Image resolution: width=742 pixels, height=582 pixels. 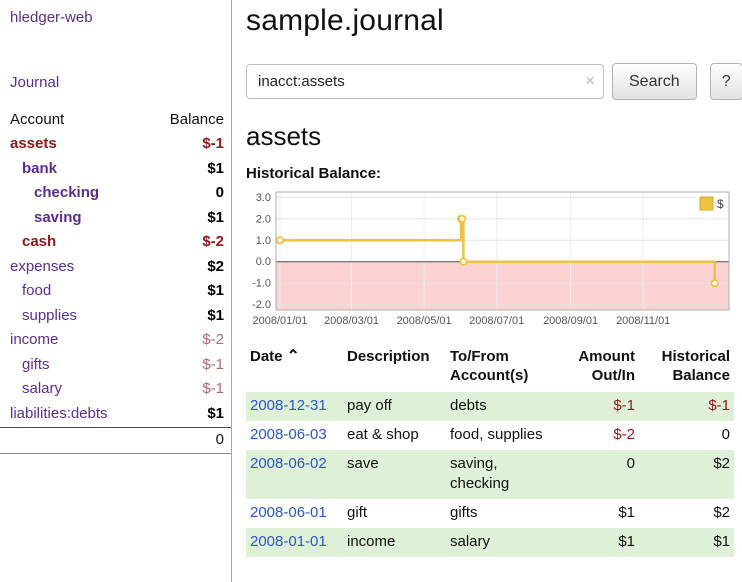 What do you see at coordinates (115, 193) in the screenshot?
I see `account-row: checking 0` at bounding box center [115, 193].